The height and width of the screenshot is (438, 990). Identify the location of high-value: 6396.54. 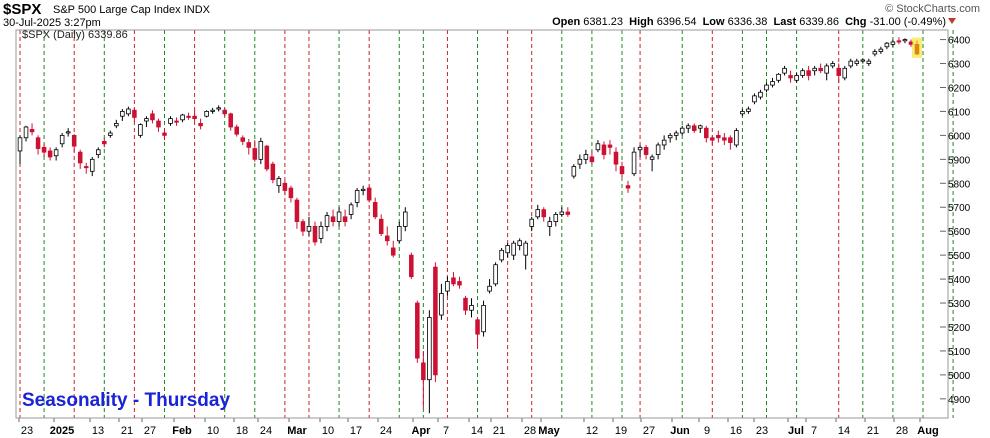
(676, 22).